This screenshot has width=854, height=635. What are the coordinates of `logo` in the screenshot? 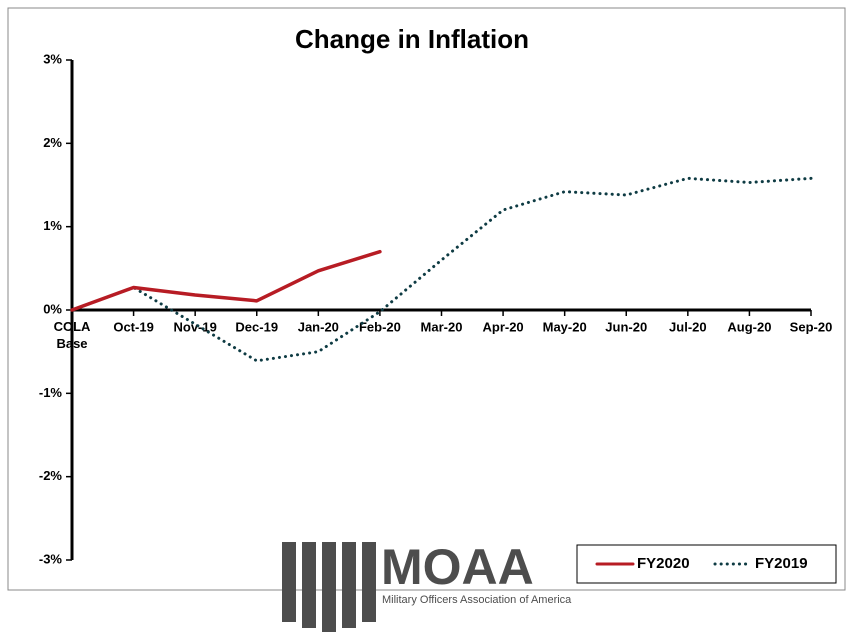 It's located at (329, 587).